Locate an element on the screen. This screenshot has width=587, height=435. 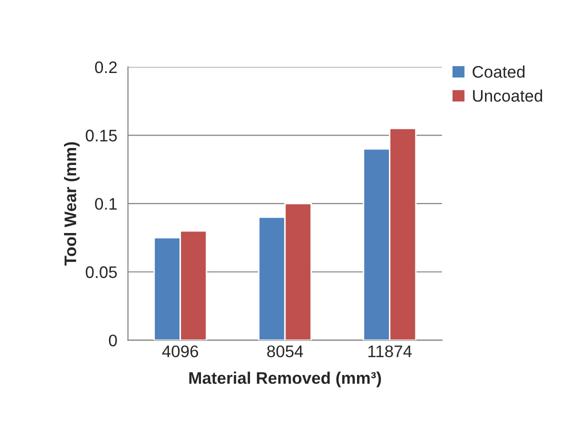
y-tick-label: 0.2 is located at coordinates (106, 67).